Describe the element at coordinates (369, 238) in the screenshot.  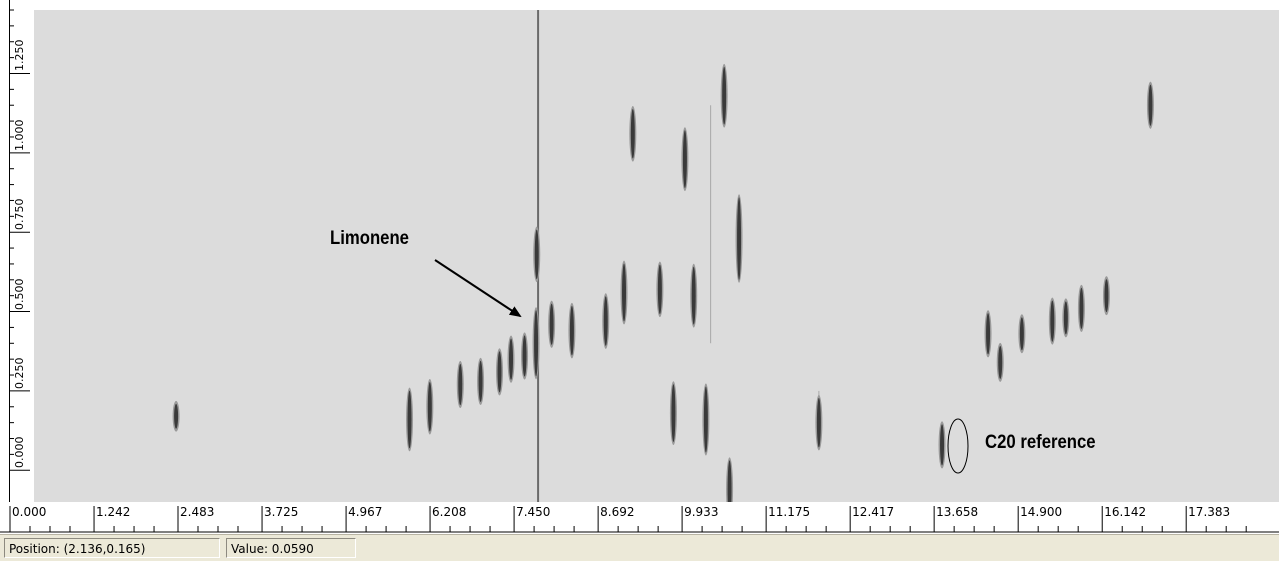
I see `limonene-annotation: Limonene` at that location.